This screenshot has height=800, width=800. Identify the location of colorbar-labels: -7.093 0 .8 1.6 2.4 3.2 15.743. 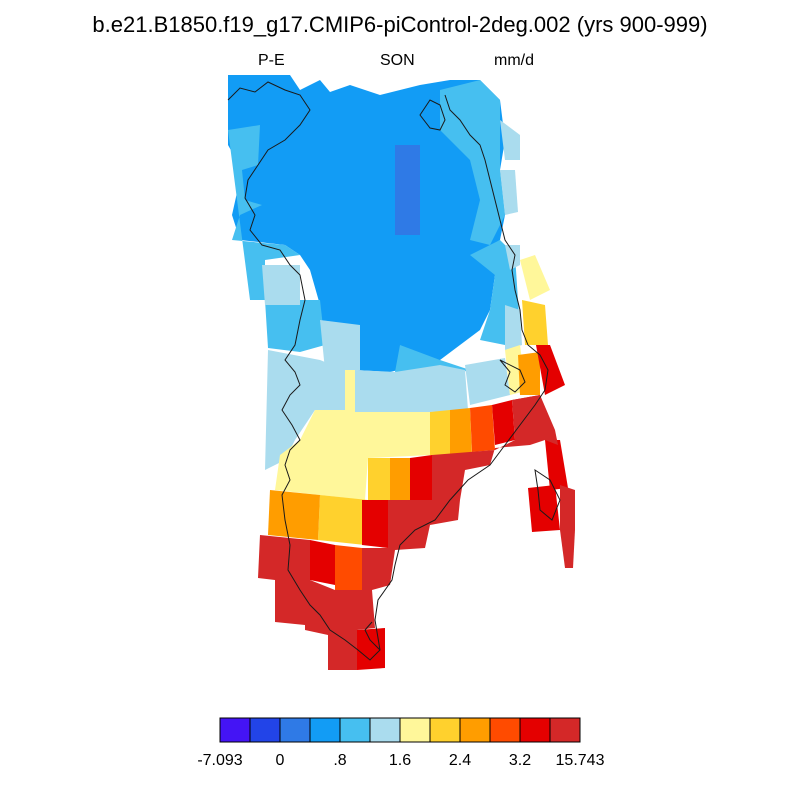
(400, 760).